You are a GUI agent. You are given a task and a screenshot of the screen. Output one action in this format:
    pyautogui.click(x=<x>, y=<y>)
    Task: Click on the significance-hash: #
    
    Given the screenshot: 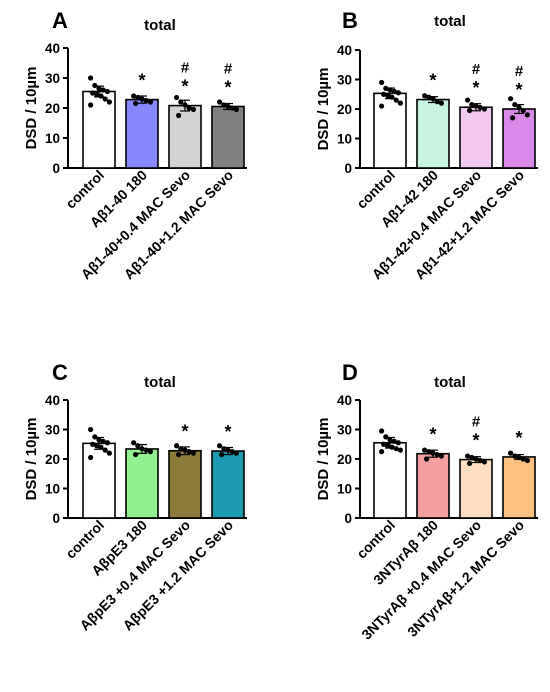 What is the action you would take?
    pyautogui.click(x=519, y=71)
    